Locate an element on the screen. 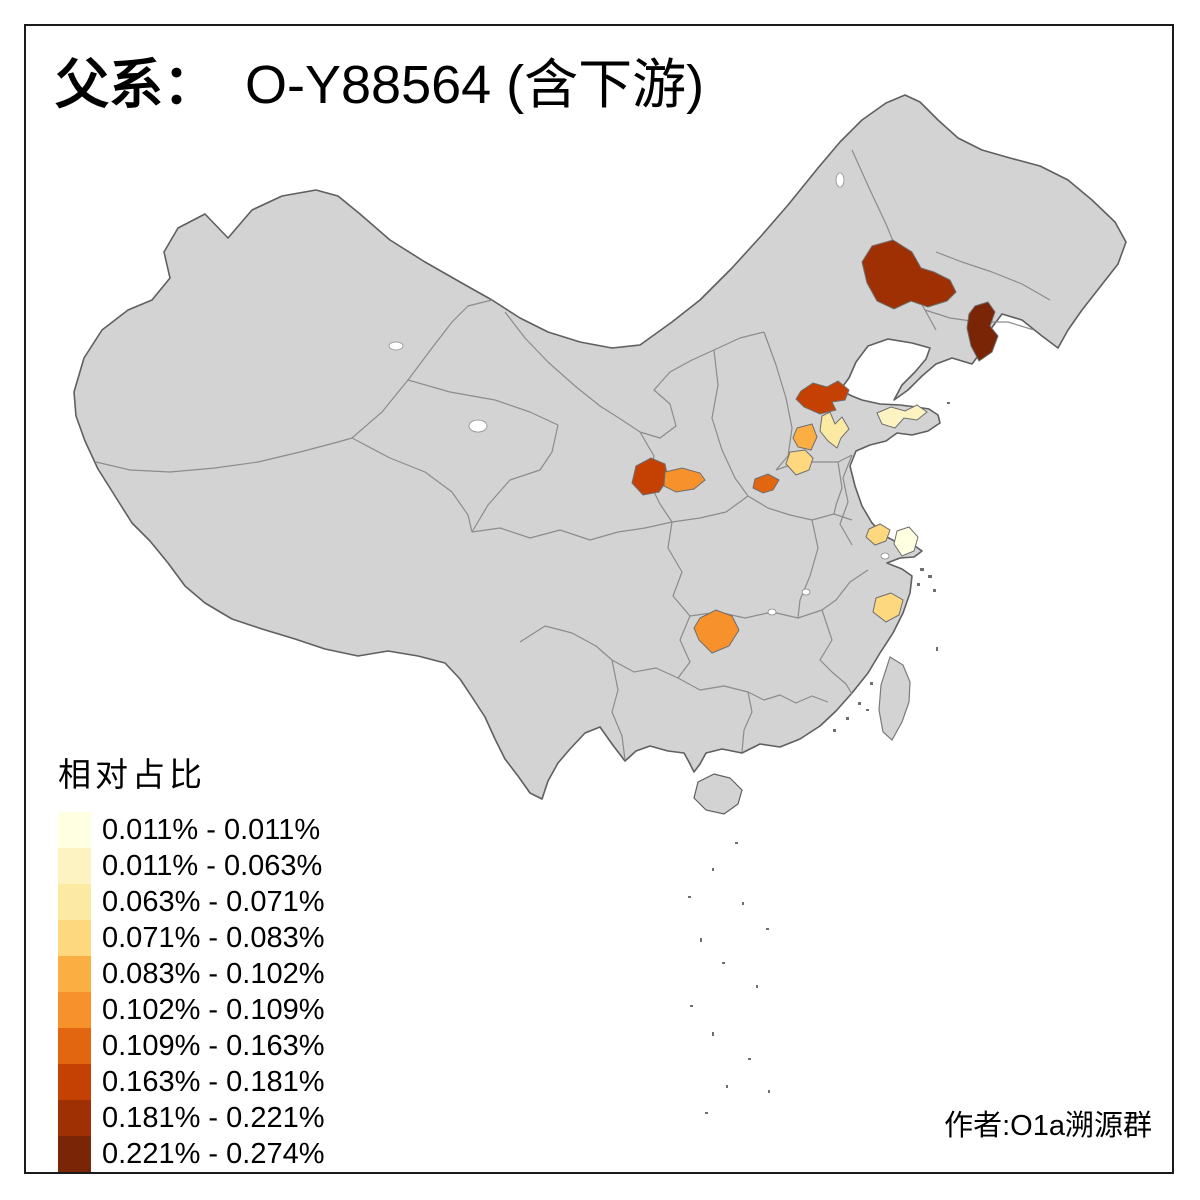 This screenshot has width=1200, height=1200. legend-row: 0.083% - 0.102% is located at coordinates (191, 974).